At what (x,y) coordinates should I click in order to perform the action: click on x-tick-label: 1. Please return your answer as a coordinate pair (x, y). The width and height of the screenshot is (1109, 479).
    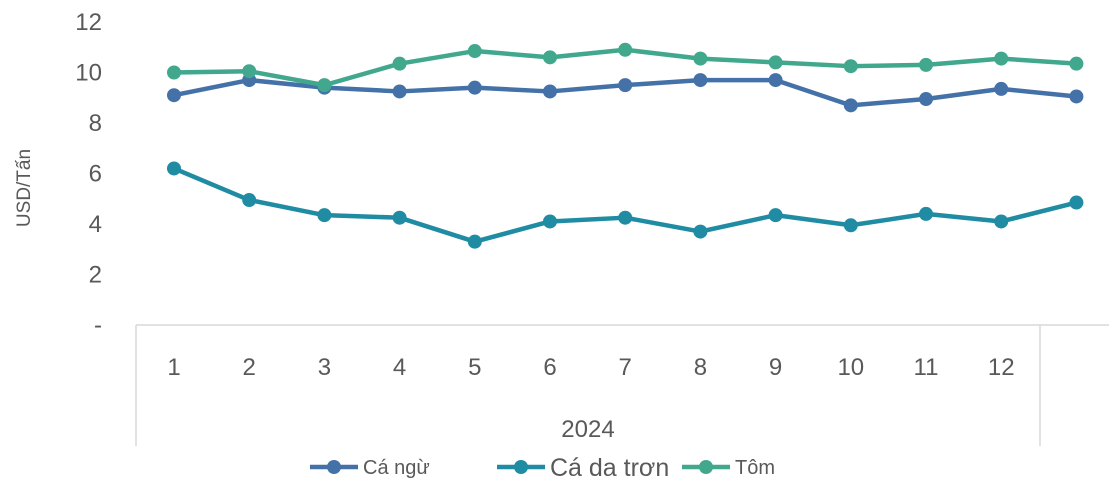
    Looking at the image, I should click on (173, 367).